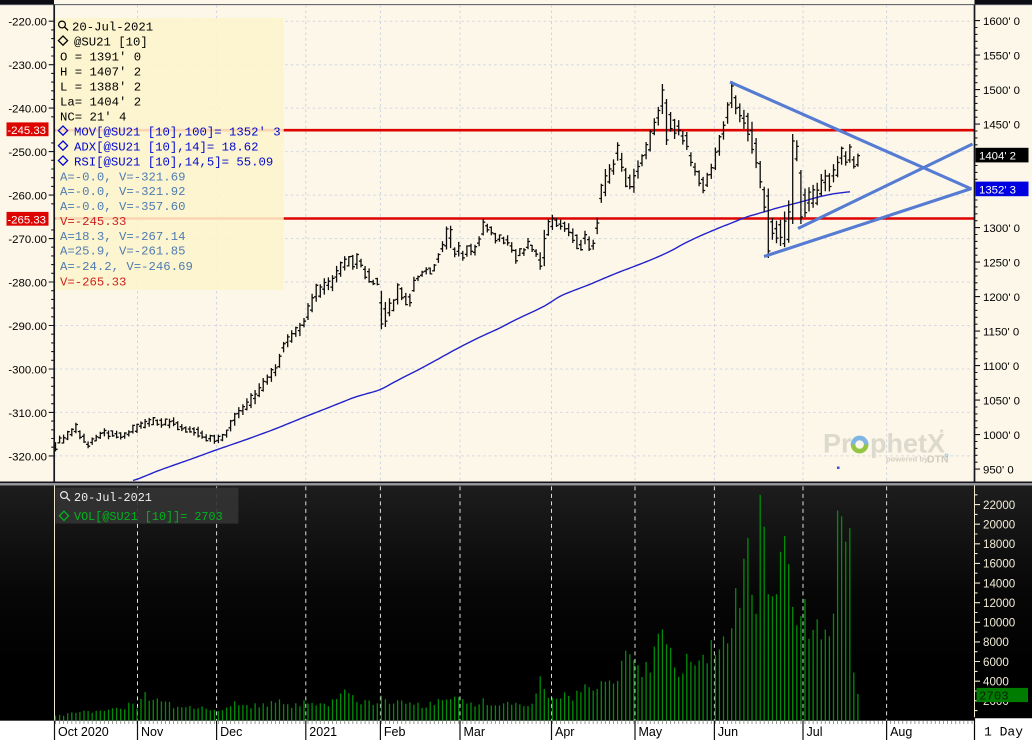  What do you see at coordinates (152, 732) in the screenshot?
I see `svg-text: Nov` at bounding box center [152, 732].